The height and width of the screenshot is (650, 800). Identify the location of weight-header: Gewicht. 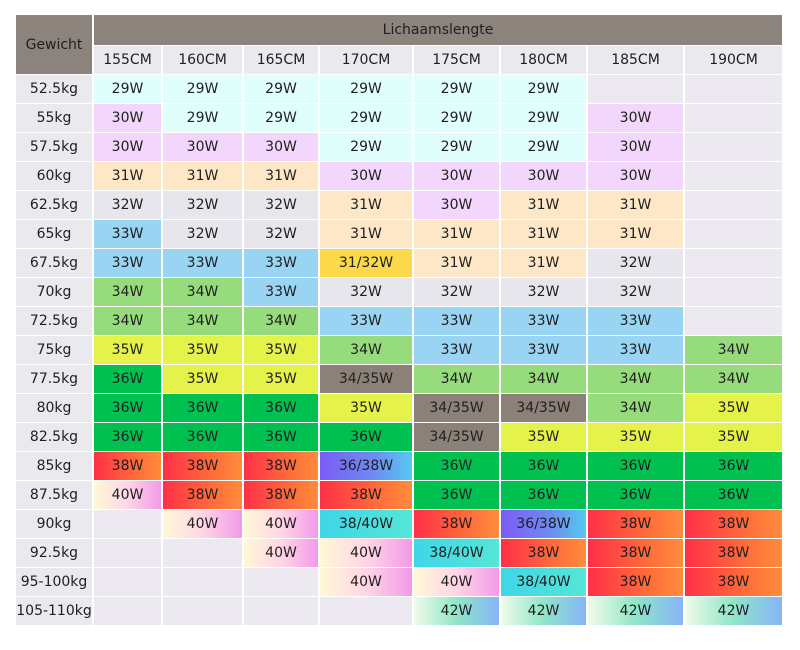
(54, 44).